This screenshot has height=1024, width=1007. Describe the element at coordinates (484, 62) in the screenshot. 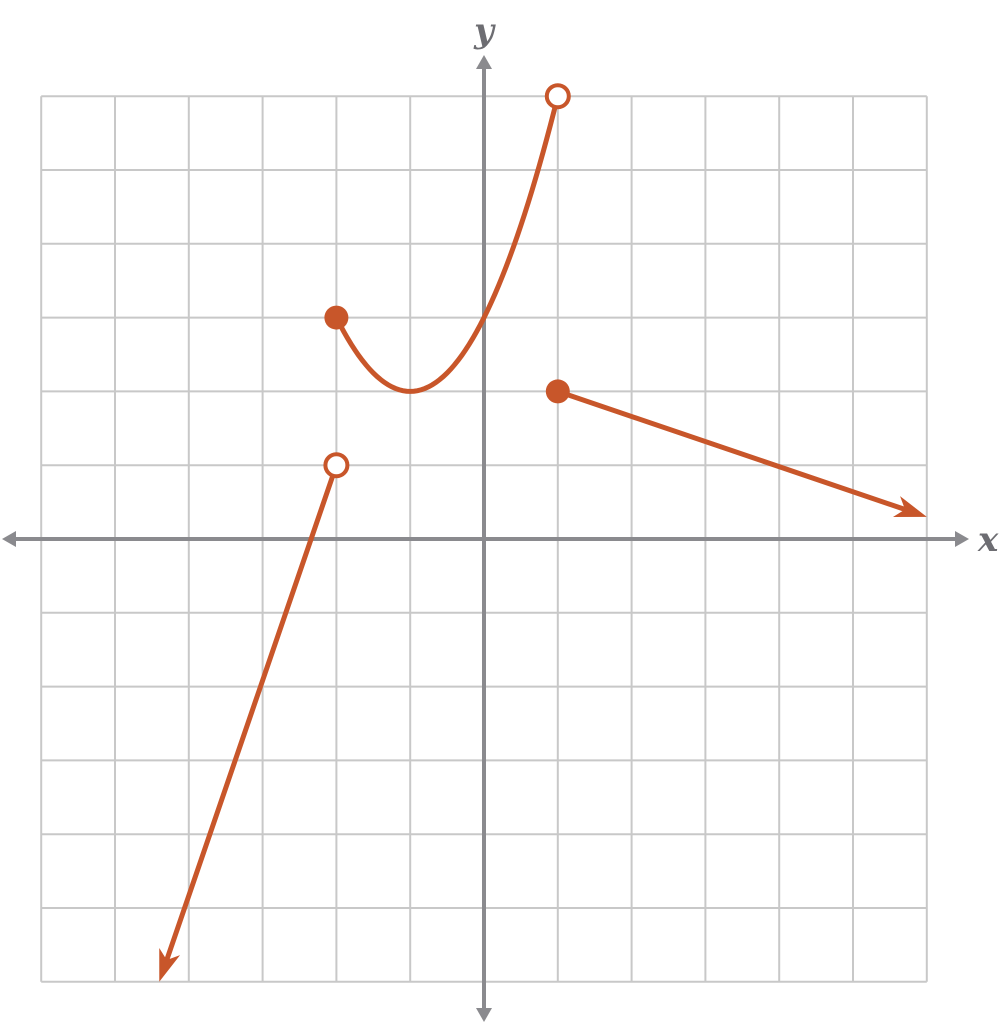

I see `y-axis-top-arrow` at that location.